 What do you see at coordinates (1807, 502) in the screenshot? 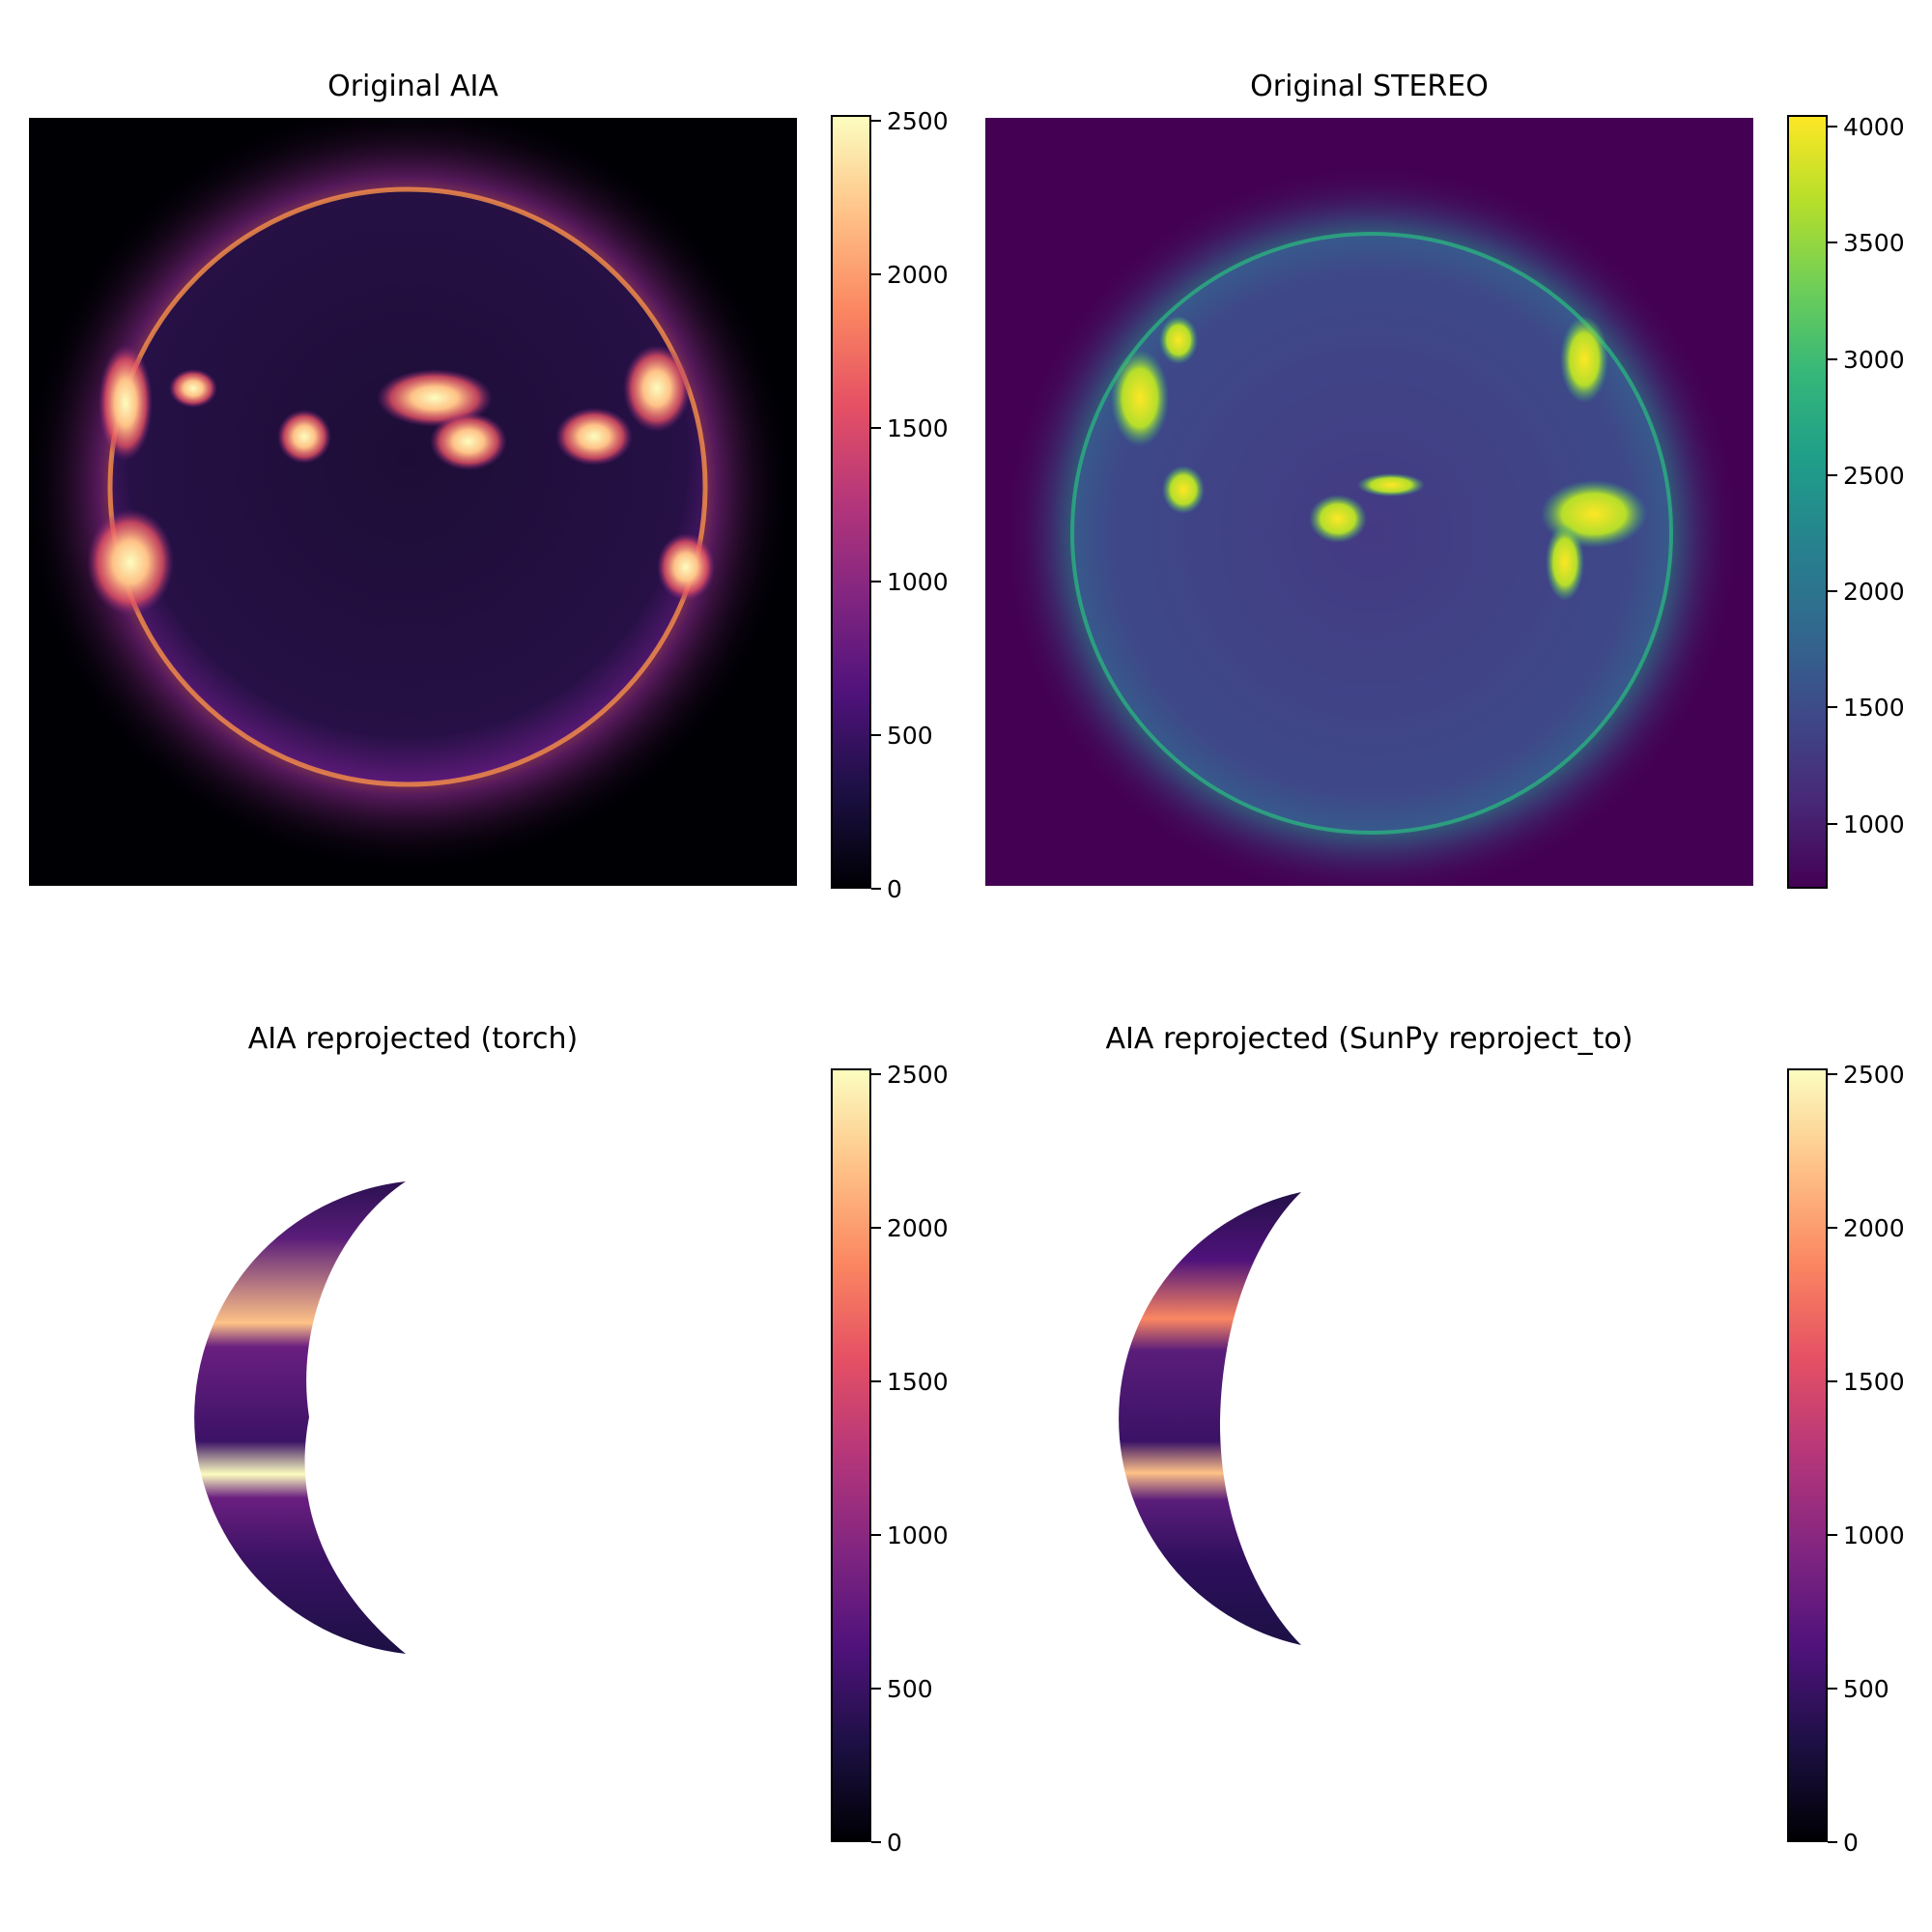
I see `colorbar-original-stereo` at bounding box center [1807, 502].